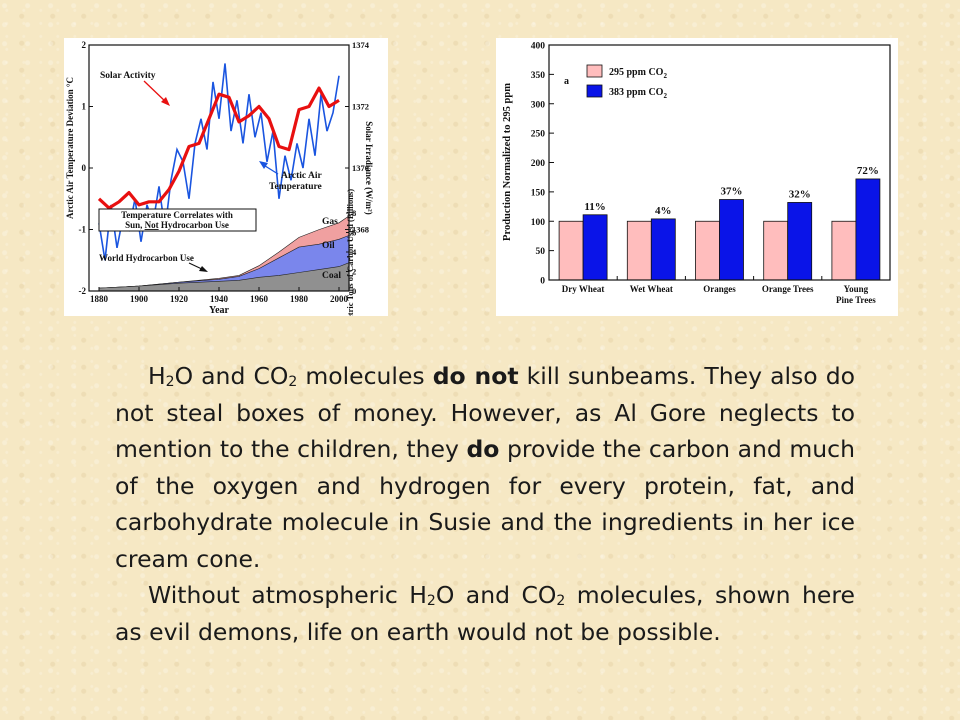 The image size is (960, 720). Describe the element at coordinates (263, 165) in the screenshot. I see `arctic-arrowhead` at that location.